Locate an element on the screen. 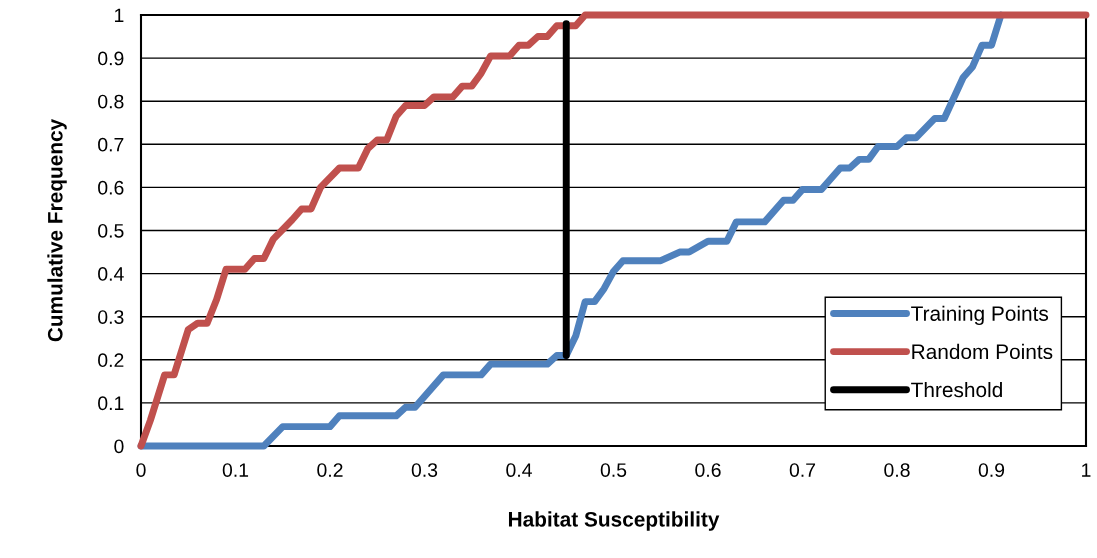 The width and height of the screenshot is (1097, 558). y-axis-title: Cumulative Frequency is located at coordinates (57, 230).